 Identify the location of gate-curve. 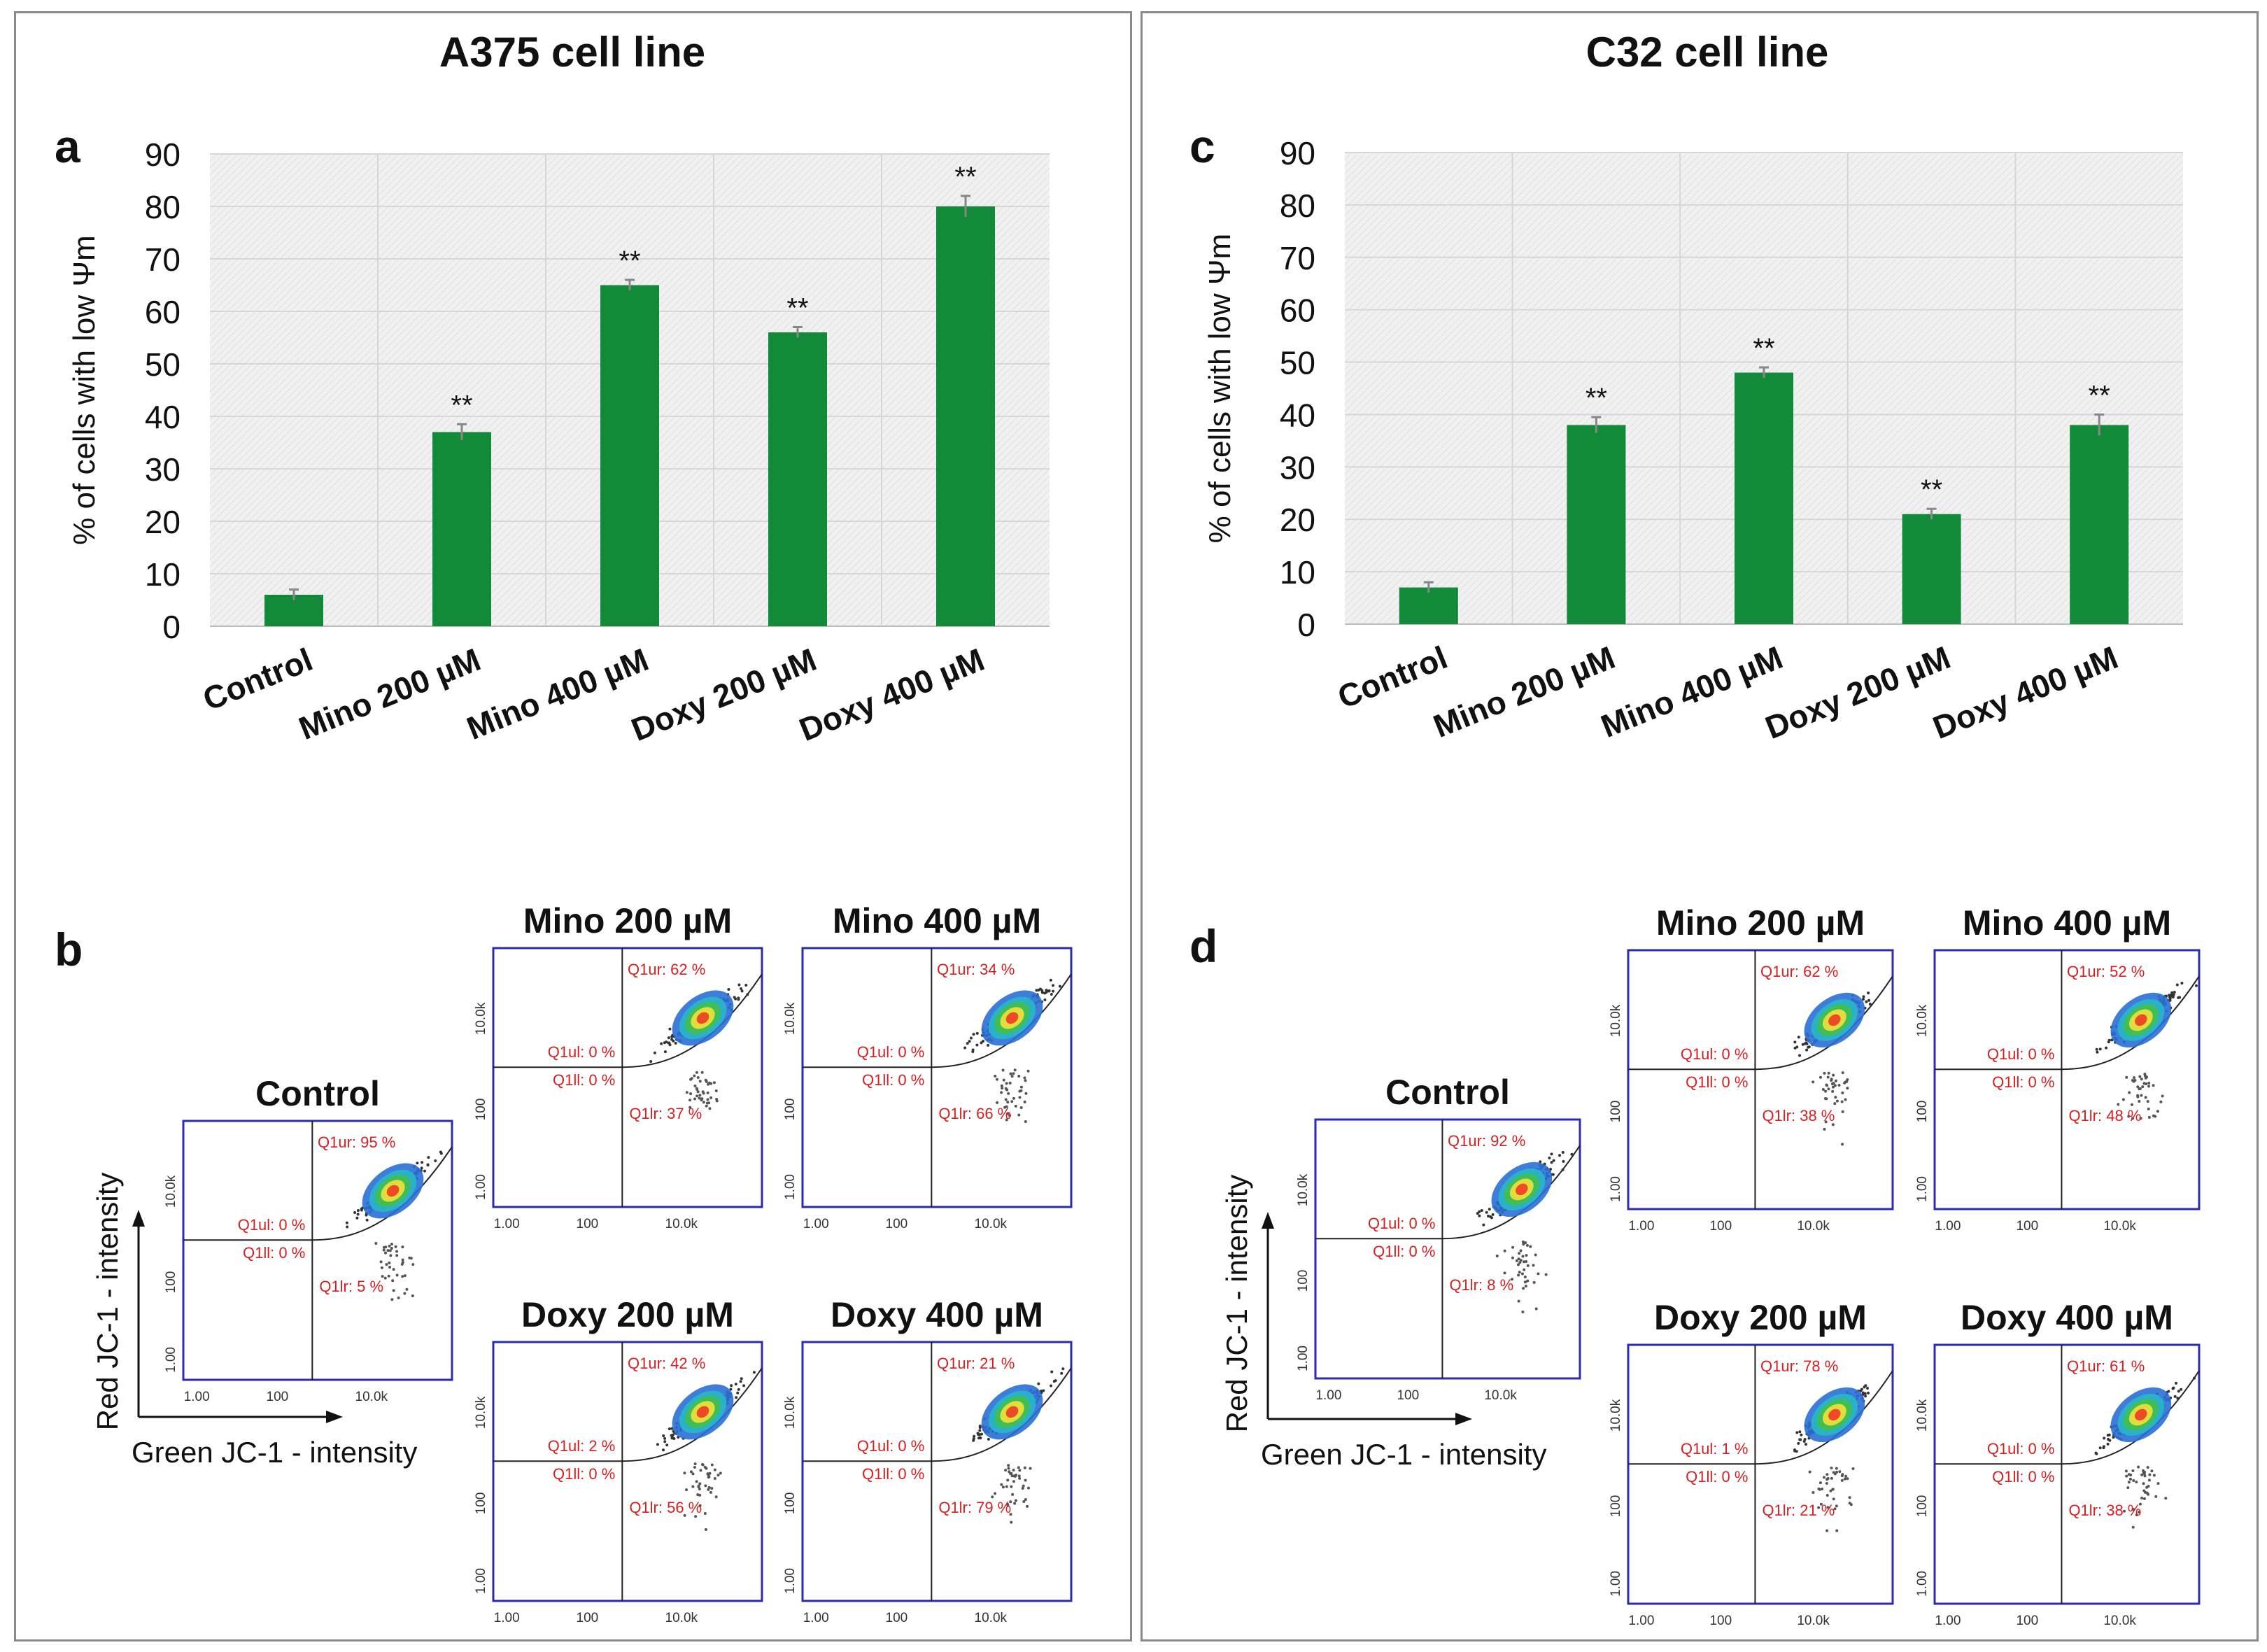
(693, 1414).